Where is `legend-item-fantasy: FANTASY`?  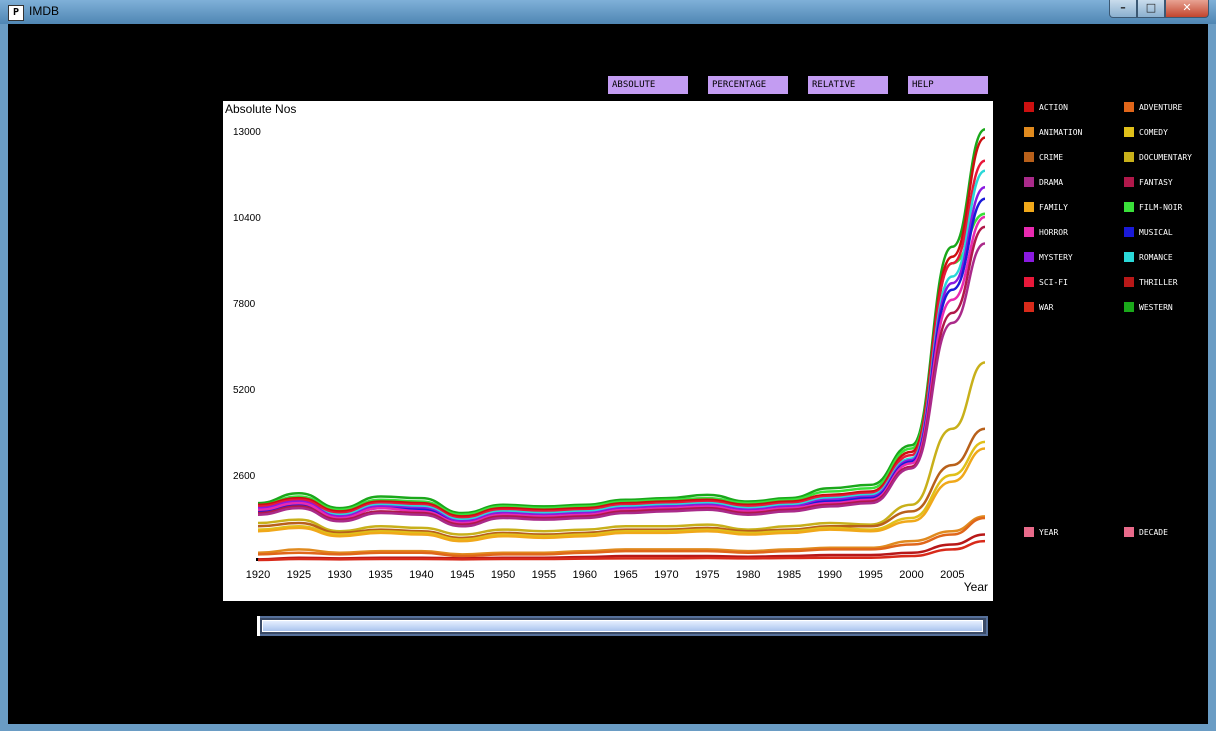
legend-item-fantasy: FANTASY is located at coordinates (1148, 182).